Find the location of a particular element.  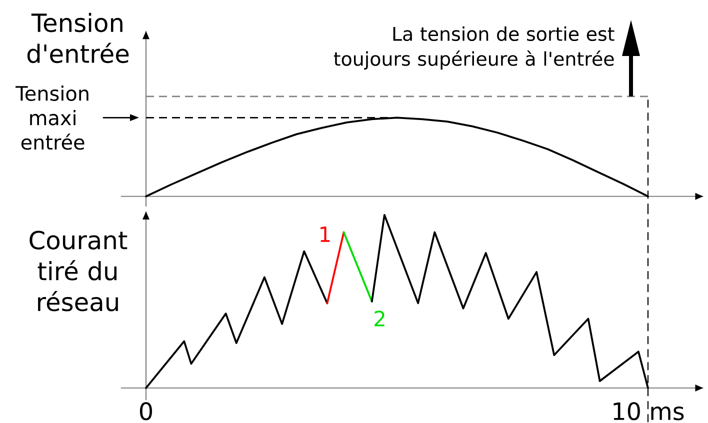

ref-line-label: Tension maxi entrée is located at coordinates (52, 118).